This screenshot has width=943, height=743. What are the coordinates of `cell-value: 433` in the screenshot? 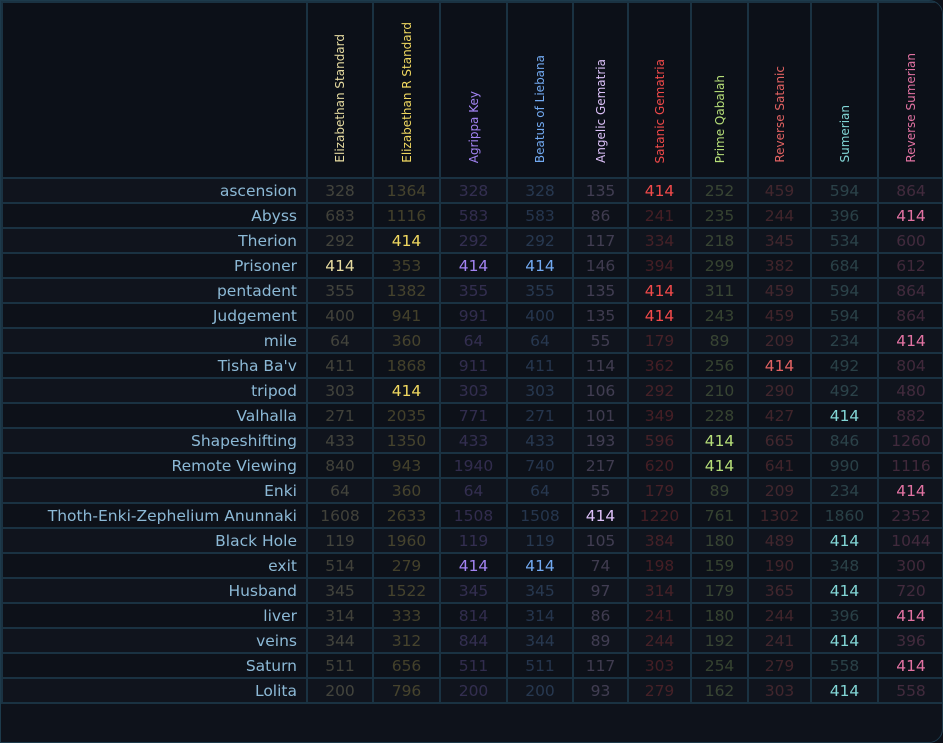 It's located at (340, 440).